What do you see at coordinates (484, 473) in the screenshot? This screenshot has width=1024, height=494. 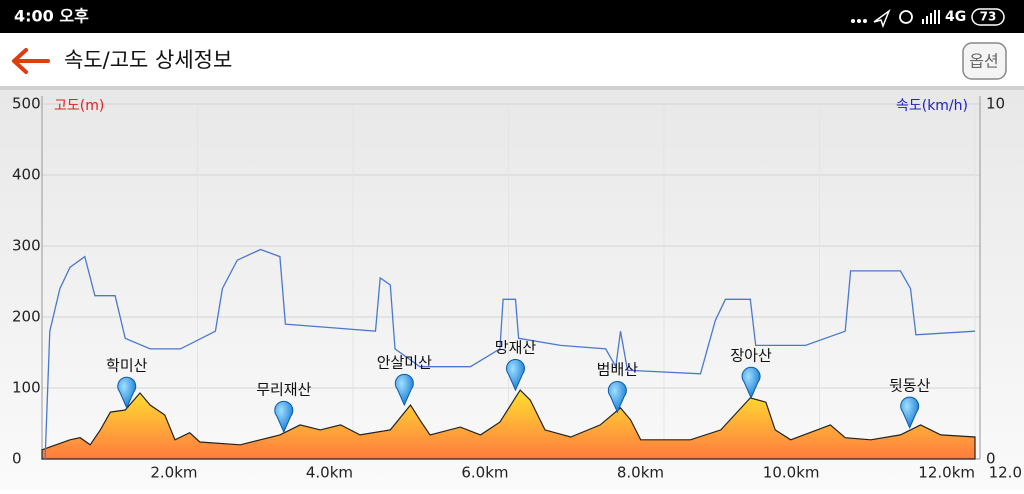 I see `x-tick-label: 6.0km` at bounding box center [484, 473].